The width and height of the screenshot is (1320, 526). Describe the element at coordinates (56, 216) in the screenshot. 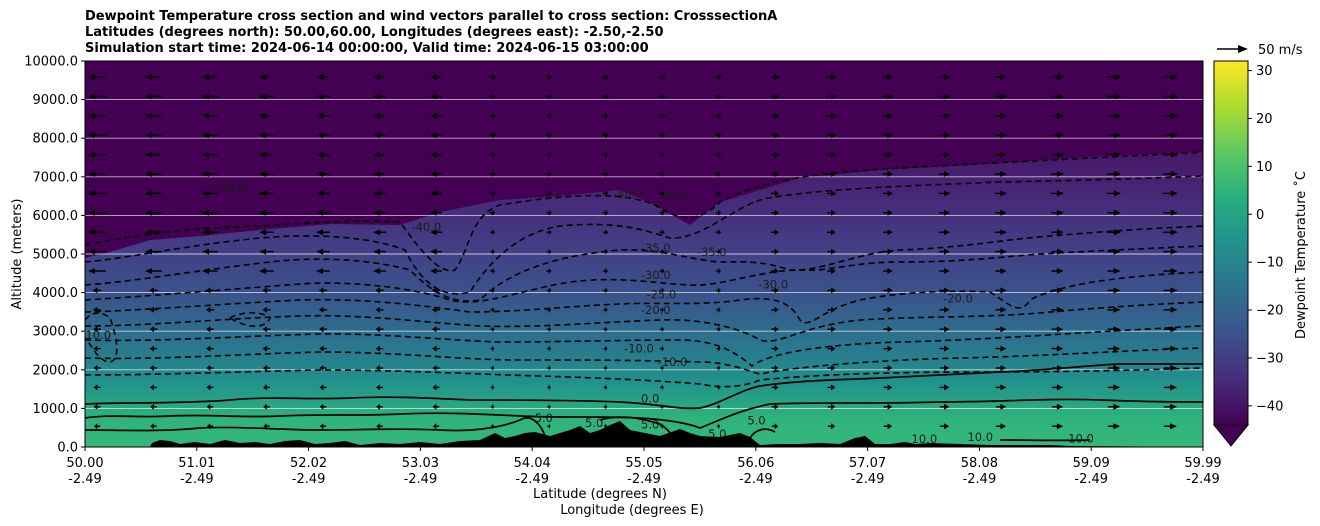

I see `y-tick-label: 6000.0` at that location.